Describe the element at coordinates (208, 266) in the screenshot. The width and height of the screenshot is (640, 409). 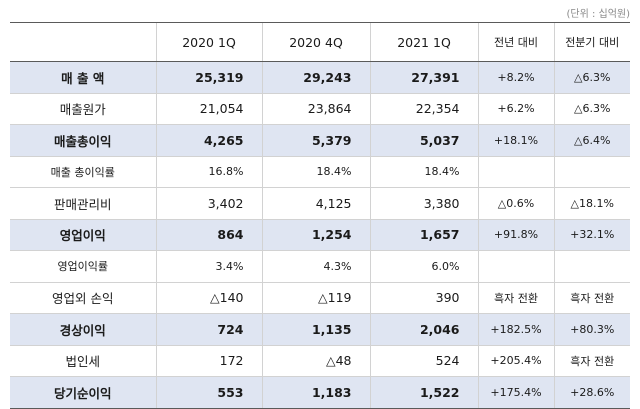
I see `cell-2020-1q: 3.4%` at that location.